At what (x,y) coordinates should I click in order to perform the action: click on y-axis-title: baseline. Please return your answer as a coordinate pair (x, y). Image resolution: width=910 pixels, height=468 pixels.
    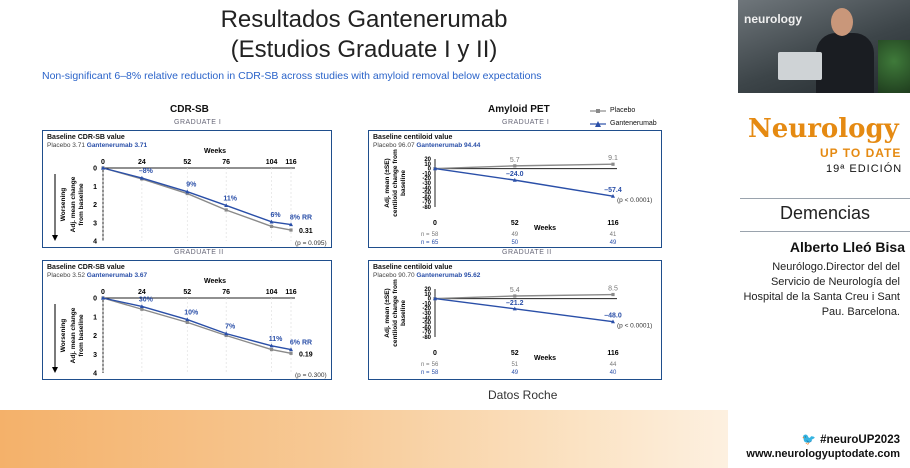
    Looking at the image, I should click on (403, 313).